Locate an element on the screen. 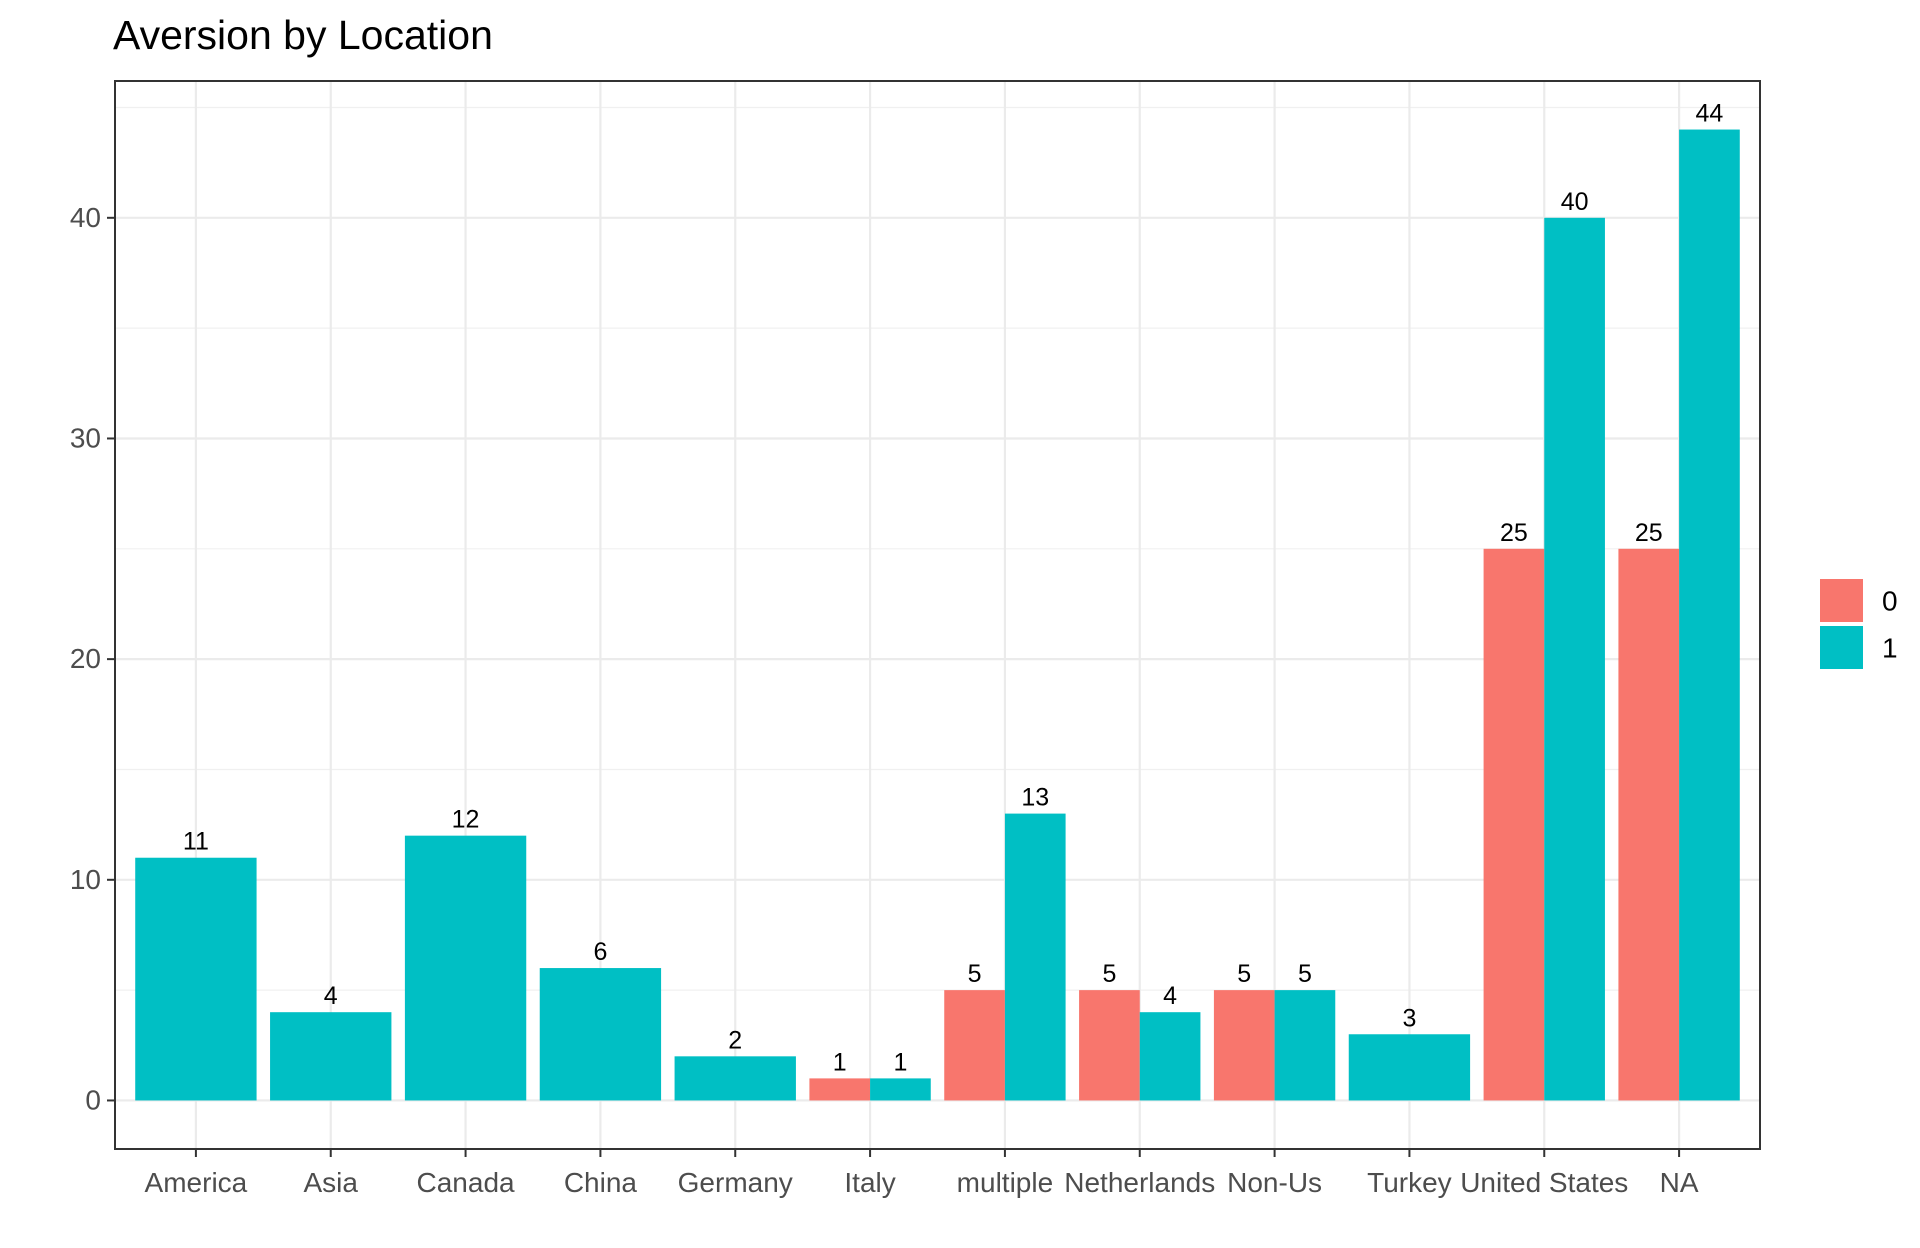 This screenshot has height=1248, width=1920. x-tick-label: multiple is located at coordinates (1005, 1182).